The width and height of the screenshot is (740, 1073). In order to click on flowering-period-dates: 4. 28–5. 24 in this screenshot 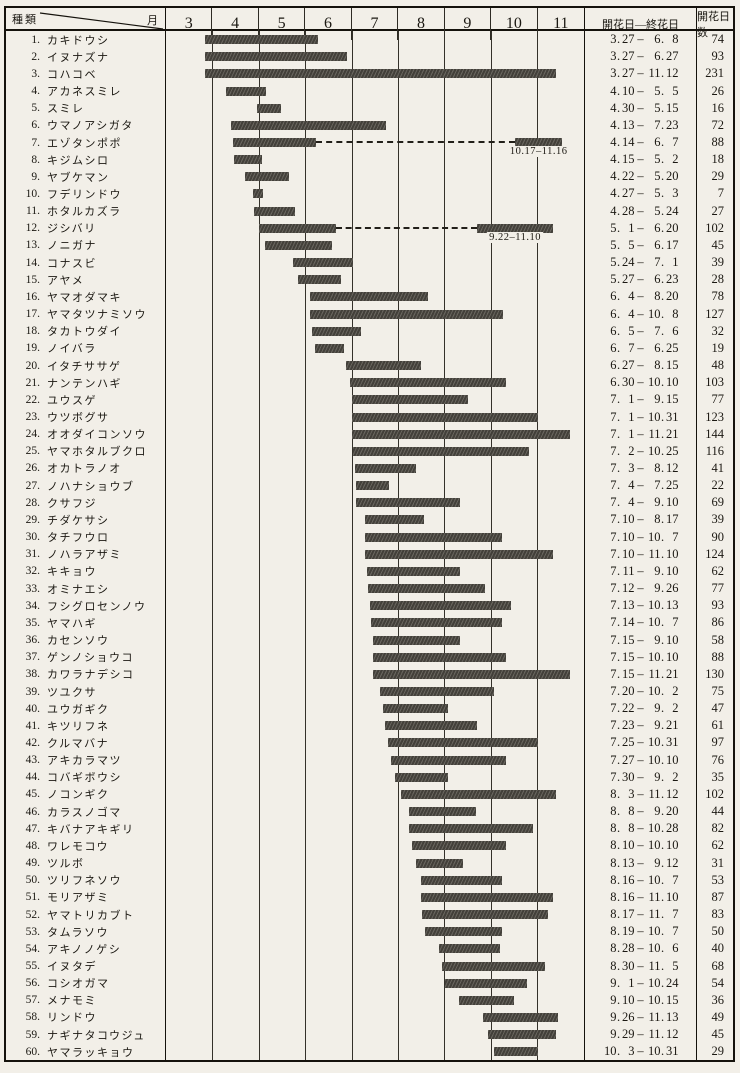, I will do `click(641, 211)`.